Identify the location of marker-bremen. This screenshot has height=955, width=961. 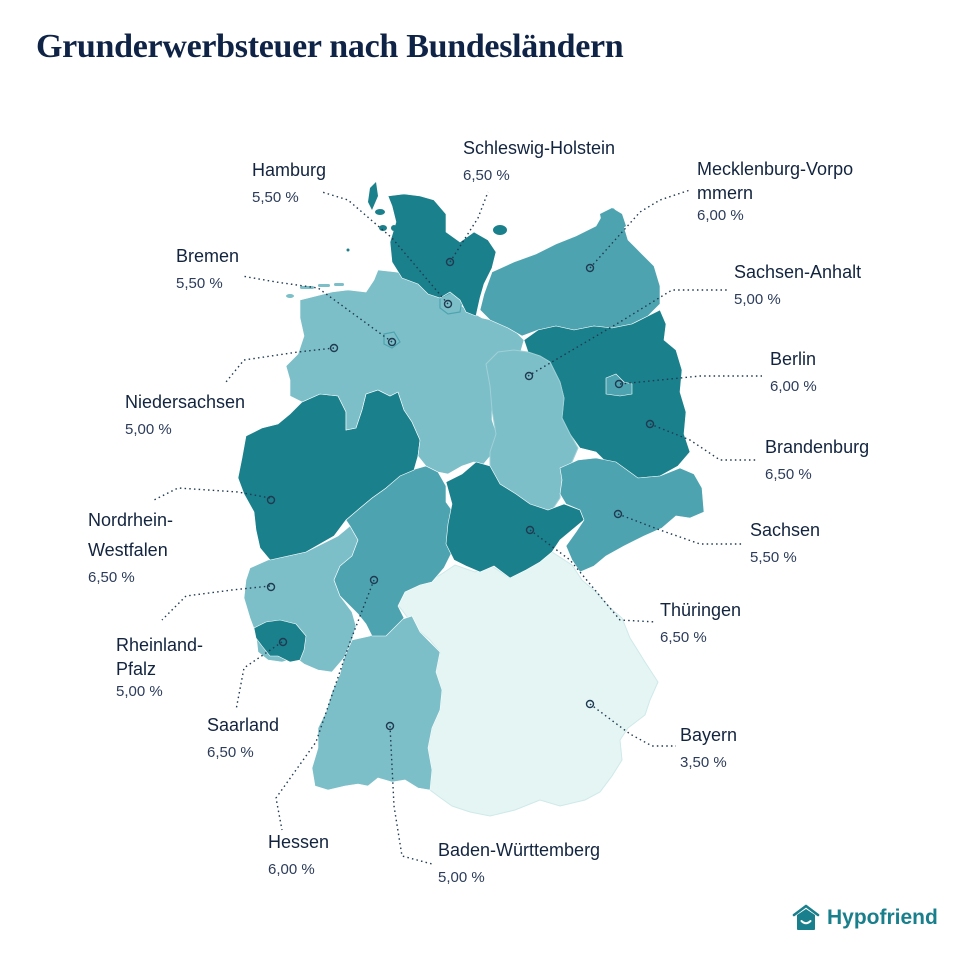
(392, 342).